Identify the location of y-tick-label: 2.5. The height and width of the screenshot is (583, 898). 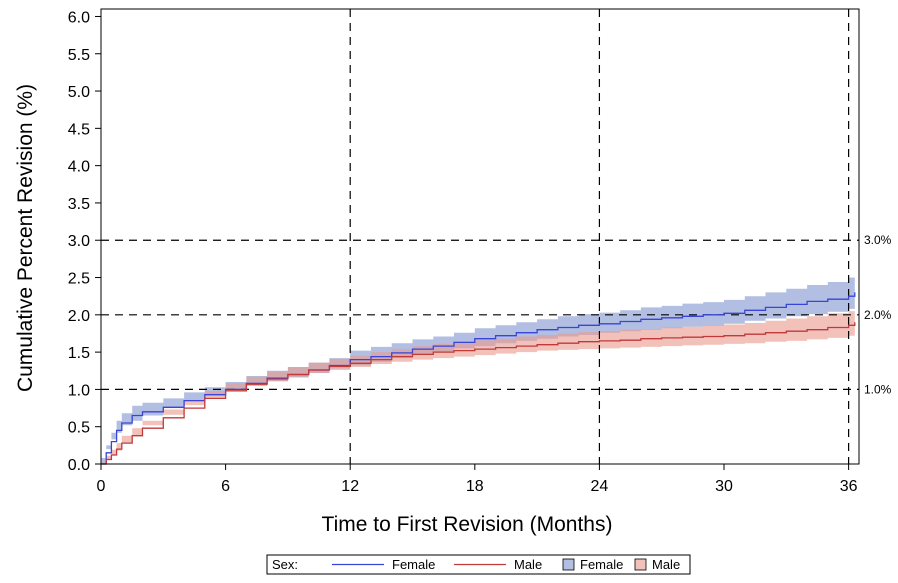
(79, 279).